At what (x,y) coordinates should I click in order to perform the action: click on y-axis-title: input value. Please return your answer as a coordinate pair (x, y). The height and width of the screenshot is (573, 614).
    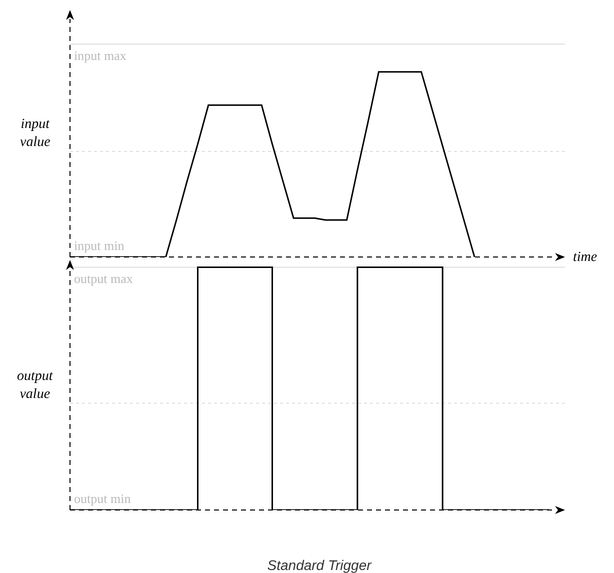
    Looking at the image, I should click on (35, 133).